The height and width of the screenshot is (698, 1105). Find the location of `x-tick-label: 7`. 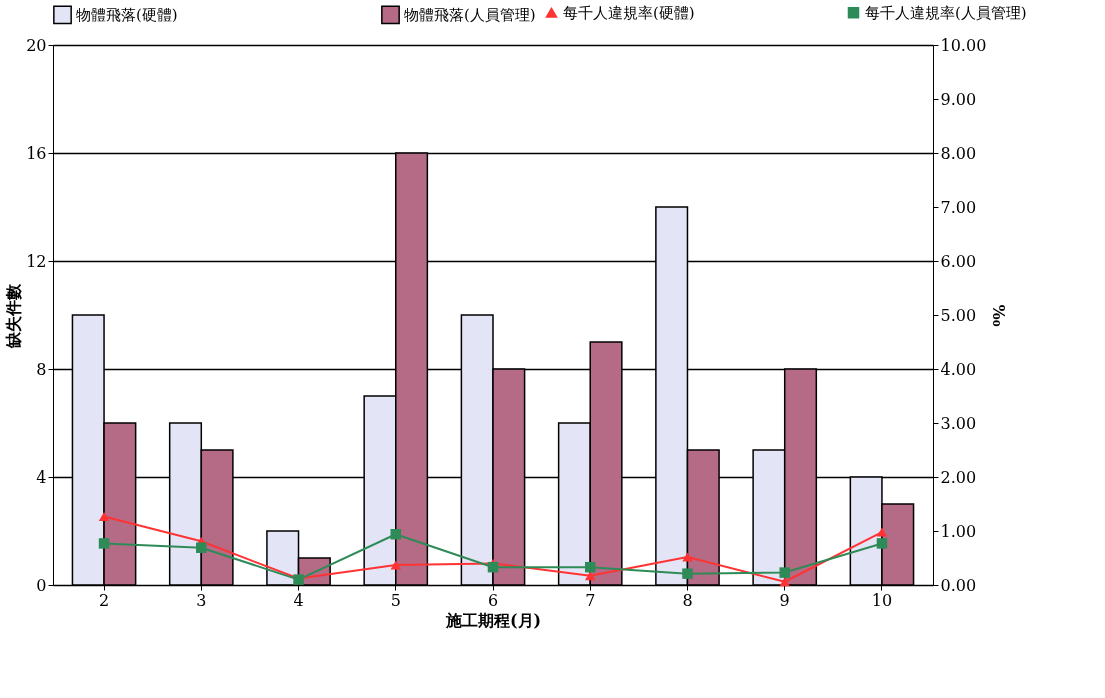

x-tick-label: 7 is located at coordinates (590, 600).